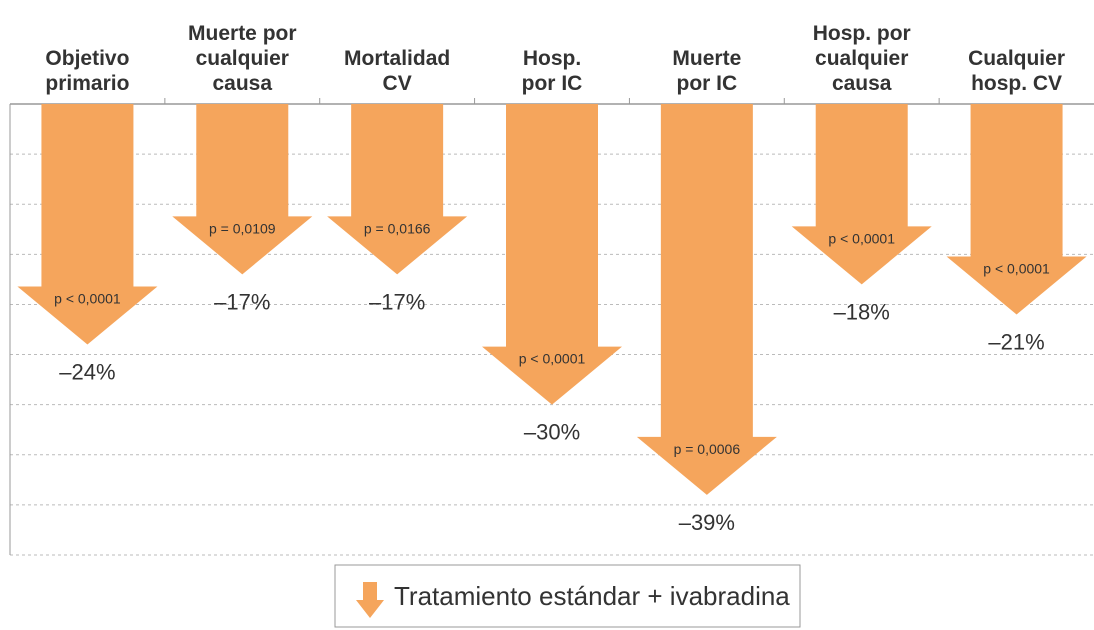 The width and height of the screenshot is (1094, 630). Describe the element at coordinates (1016, 341) in the screenshot. I see `value-label: –21%` at that location.